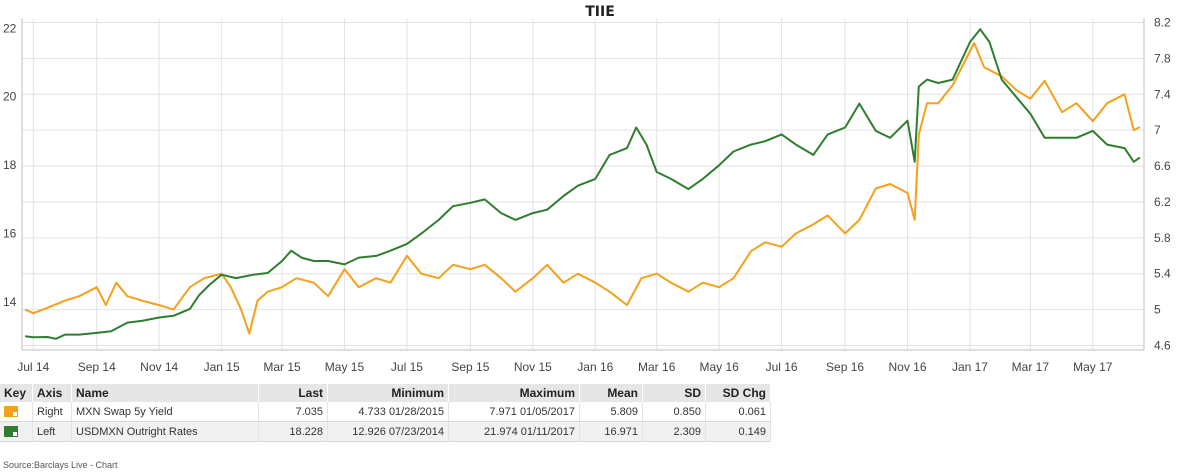  What do you see at coordinates (10, 165) in the screenshot?
I see `left-tick-label: 18` at bounding box center [10, 165].